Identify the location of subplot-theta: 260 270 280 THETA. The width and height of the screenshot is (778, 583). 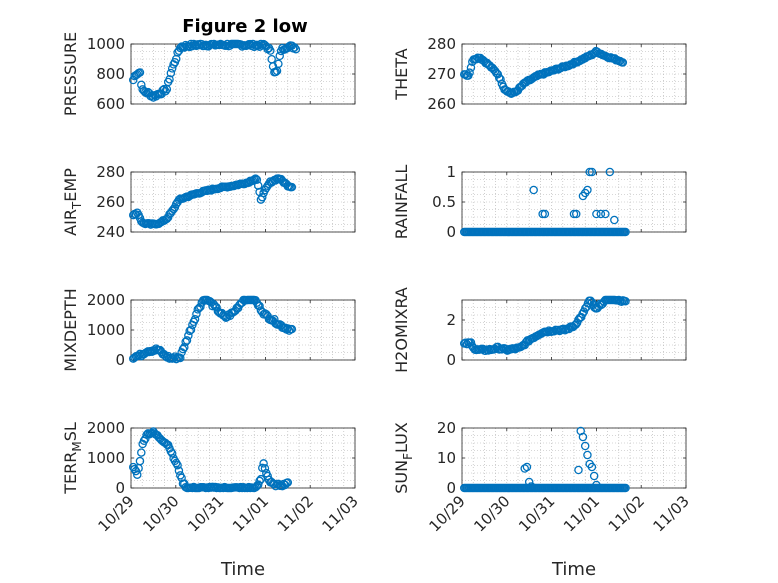
(539, 74).